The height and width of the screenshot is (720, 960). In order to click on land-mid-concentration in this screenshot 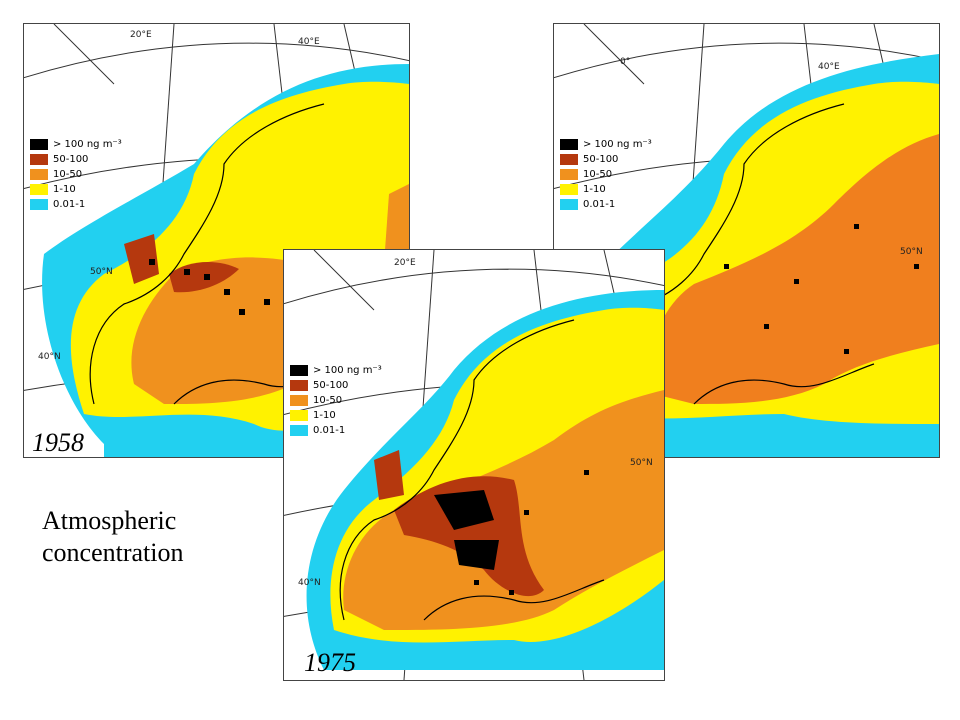, I will do `click(795, 269)`.